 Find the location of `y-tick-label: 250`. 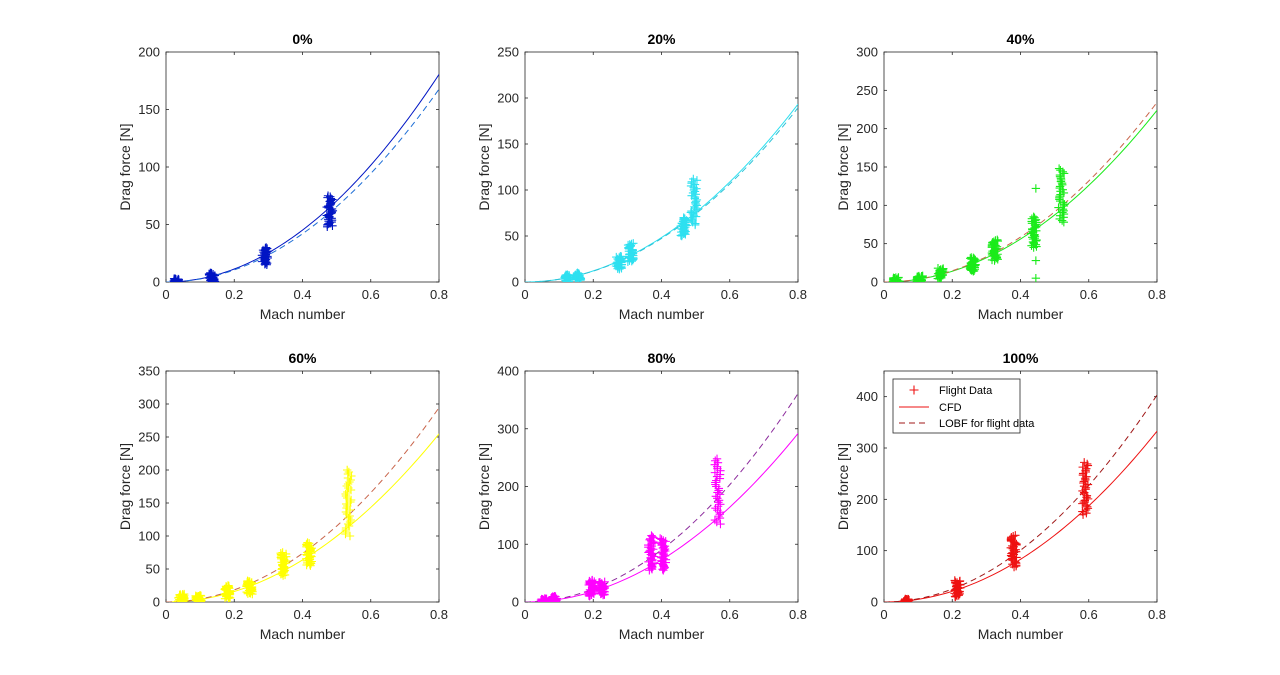

y-tick-label: 250 is located at coordinates (867, 90).